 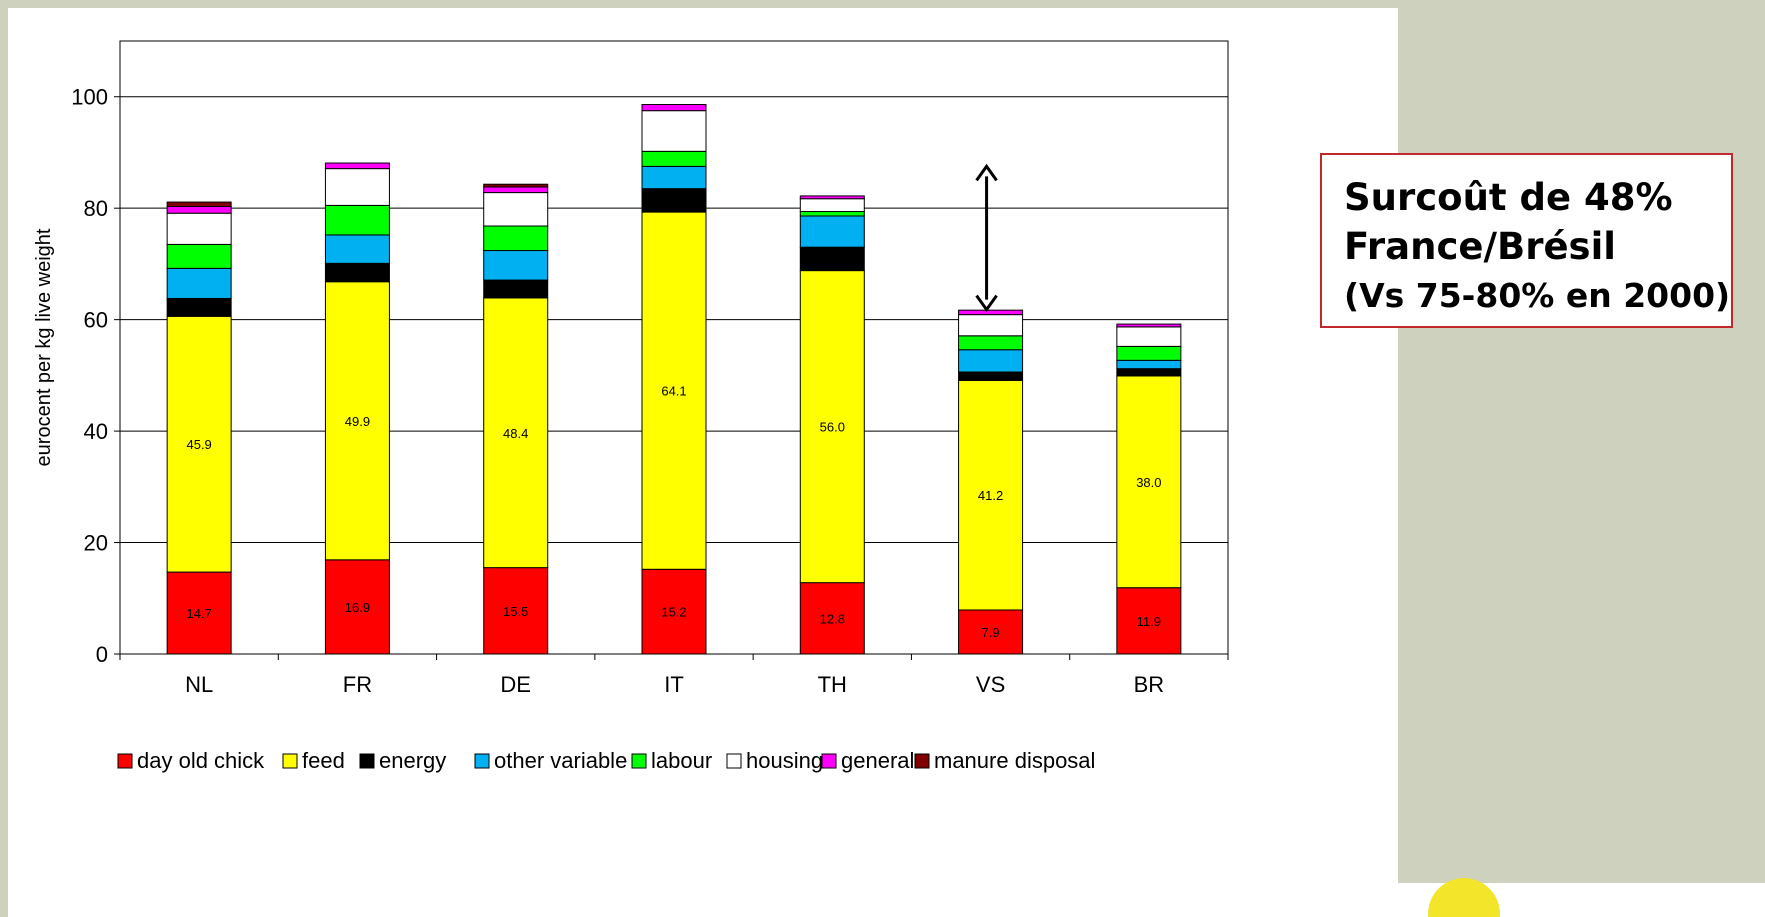 I want to click on legend-label-day-old-chick: day old chick, so click(x=201, y=760).